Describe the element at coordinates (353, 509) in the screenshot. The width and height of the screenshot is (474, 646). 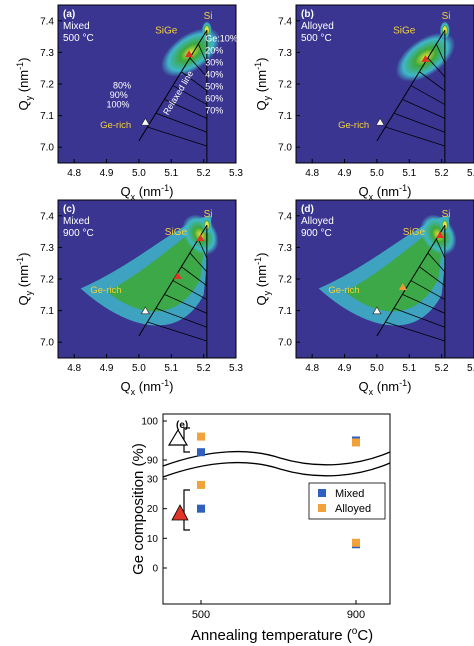
I see `legend-alloyed-label: Alloyed` at that location.